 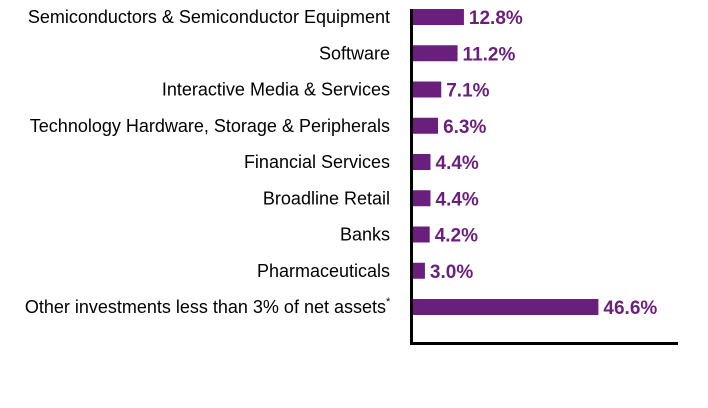 What do you see at coordinates (326, 198) in the screenshot?
I see `category-label: Broadline Retail` at bounding box center [326, 198].